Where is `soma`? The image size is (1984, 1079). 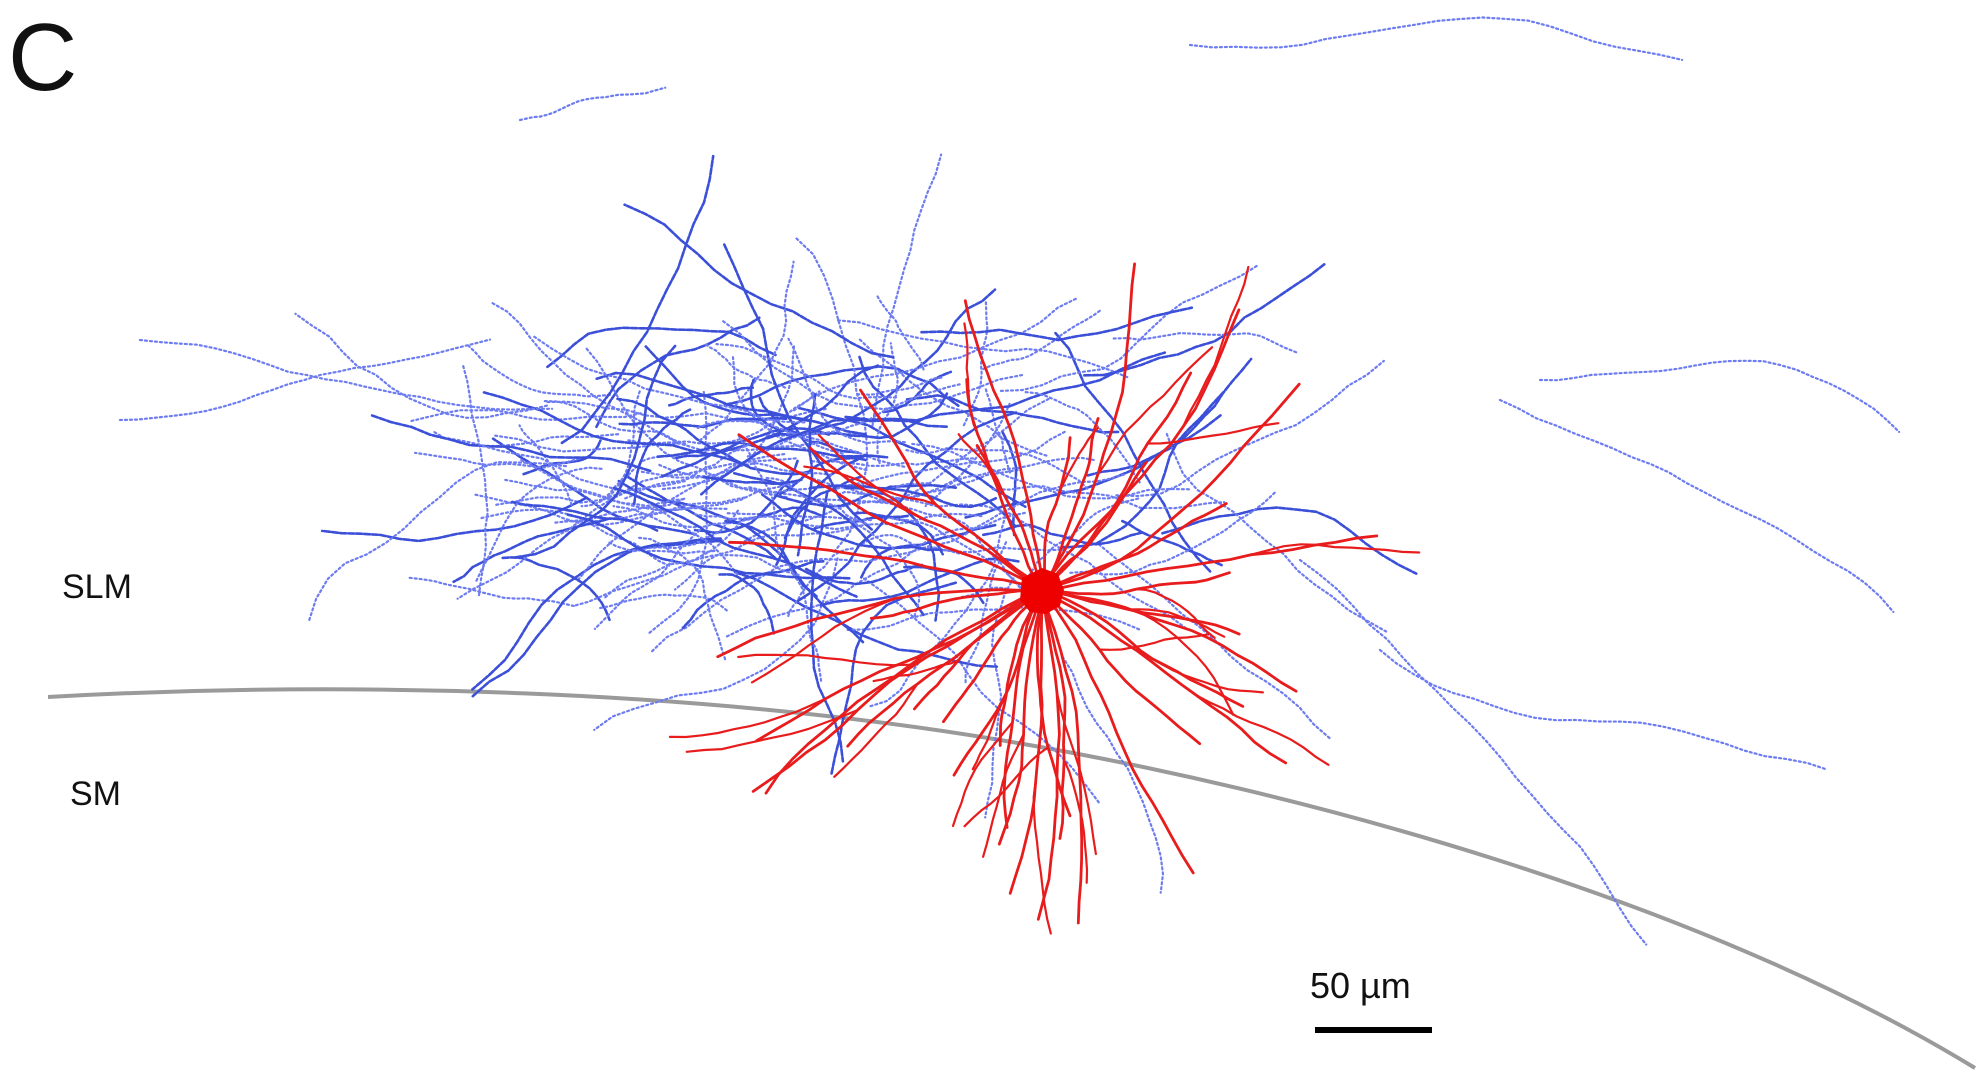 soma is located at coordinates (1042, 591).